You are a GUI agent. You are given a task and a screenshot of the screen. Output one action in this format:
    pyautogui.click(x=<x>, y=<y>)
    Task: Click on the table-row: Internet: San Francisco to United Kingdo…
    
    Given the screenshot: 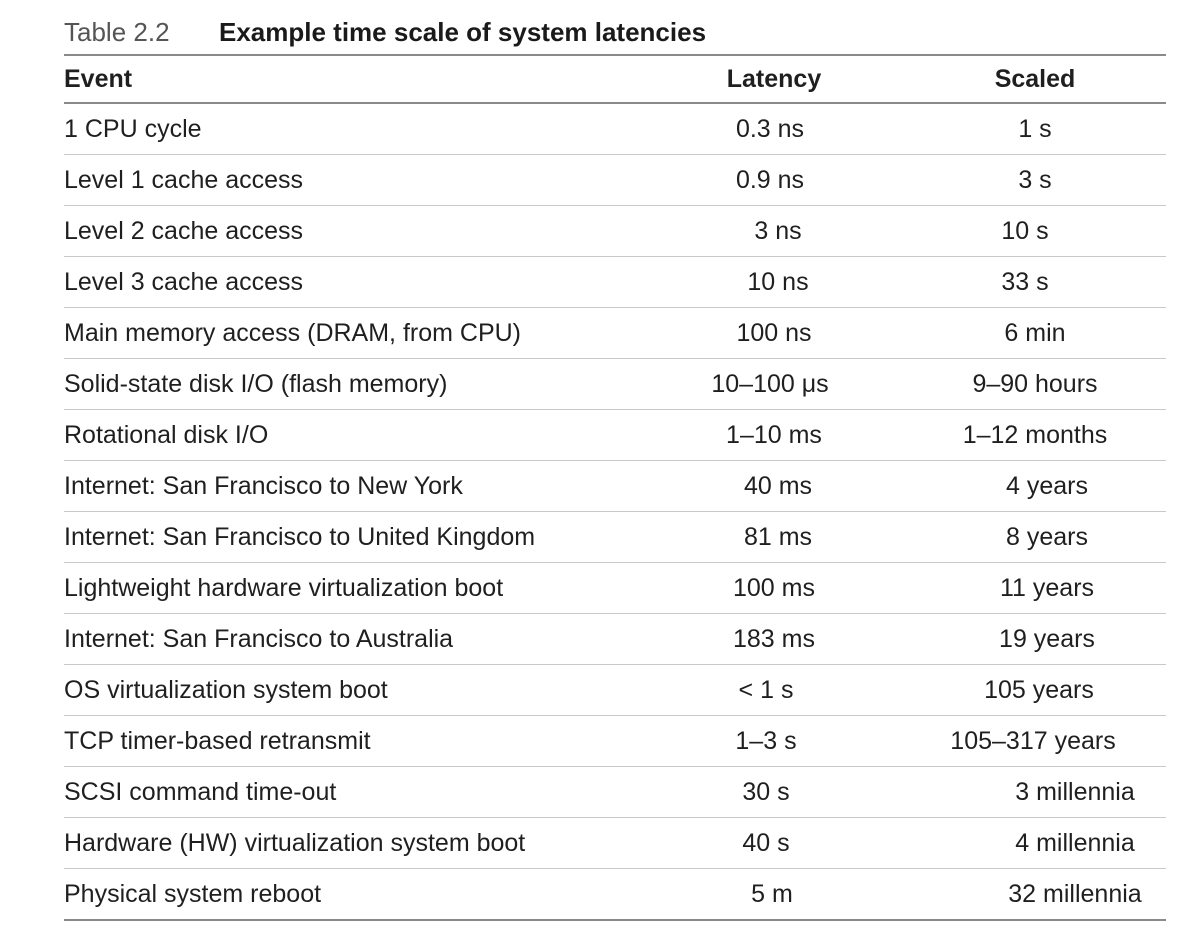 What is the action you would take?
    pyautogui.click(x=615, y=537)
    